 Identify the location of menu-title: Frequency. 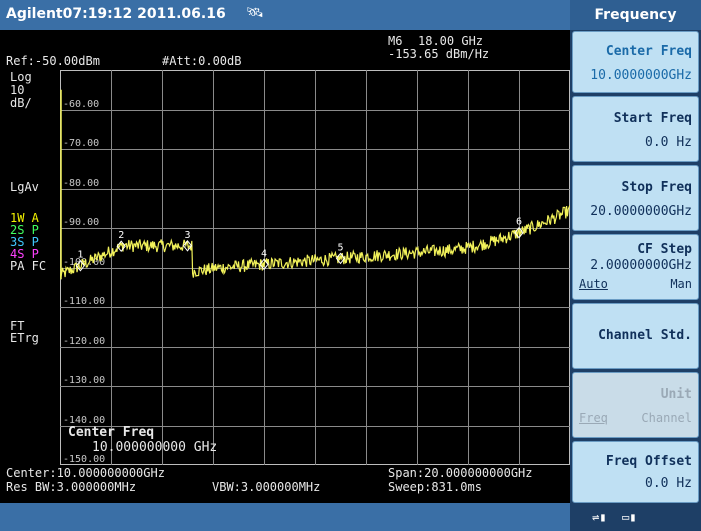
(635, 15).